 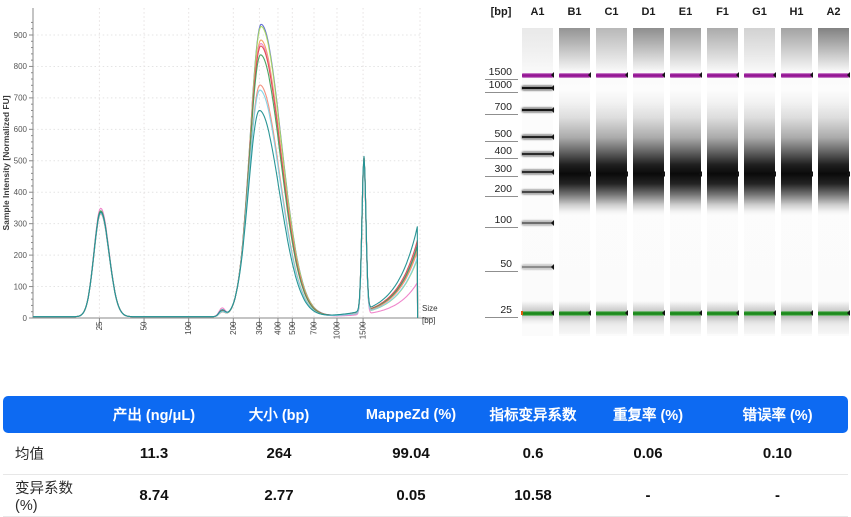 I want to click on x-axis-title-line2: [bp], so click(x=428, y=320).